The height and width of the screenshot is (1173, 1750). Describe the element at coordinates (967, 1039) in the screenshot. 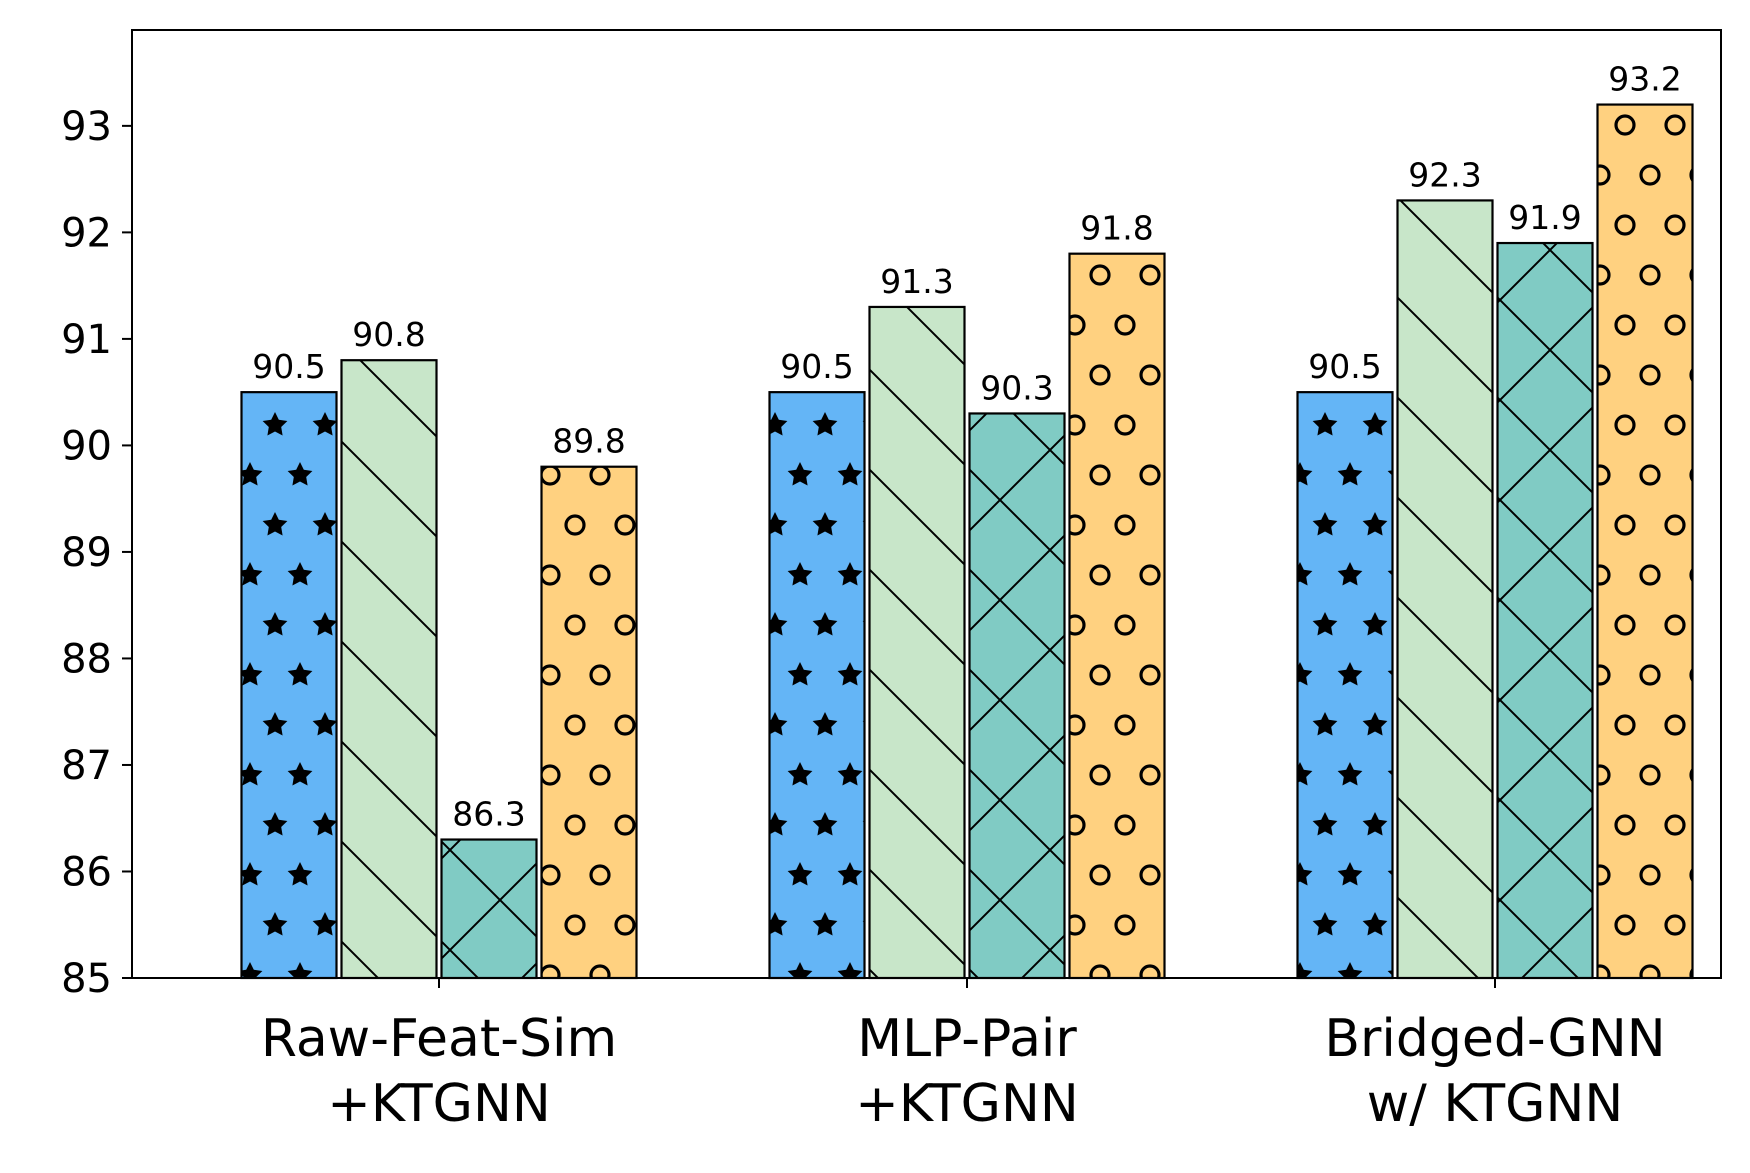

I see `x-tick-label: MLP-Pair` at that location.